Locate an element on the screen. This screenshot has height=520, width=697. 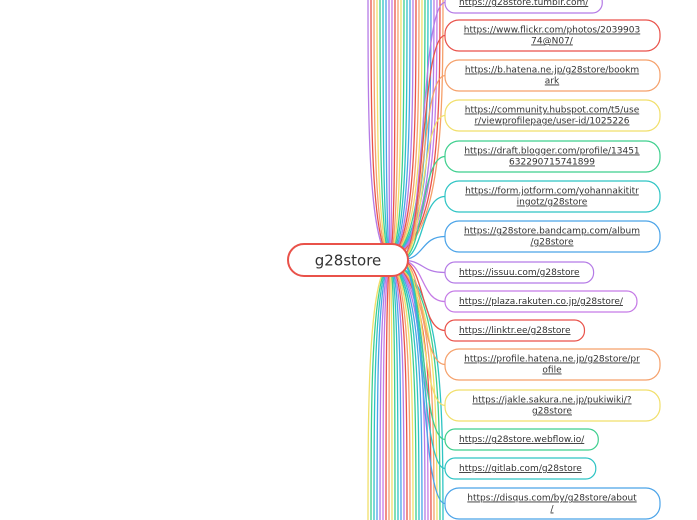
link-node: https://linktr.ee/g28store is located at coordinates (515, 330).